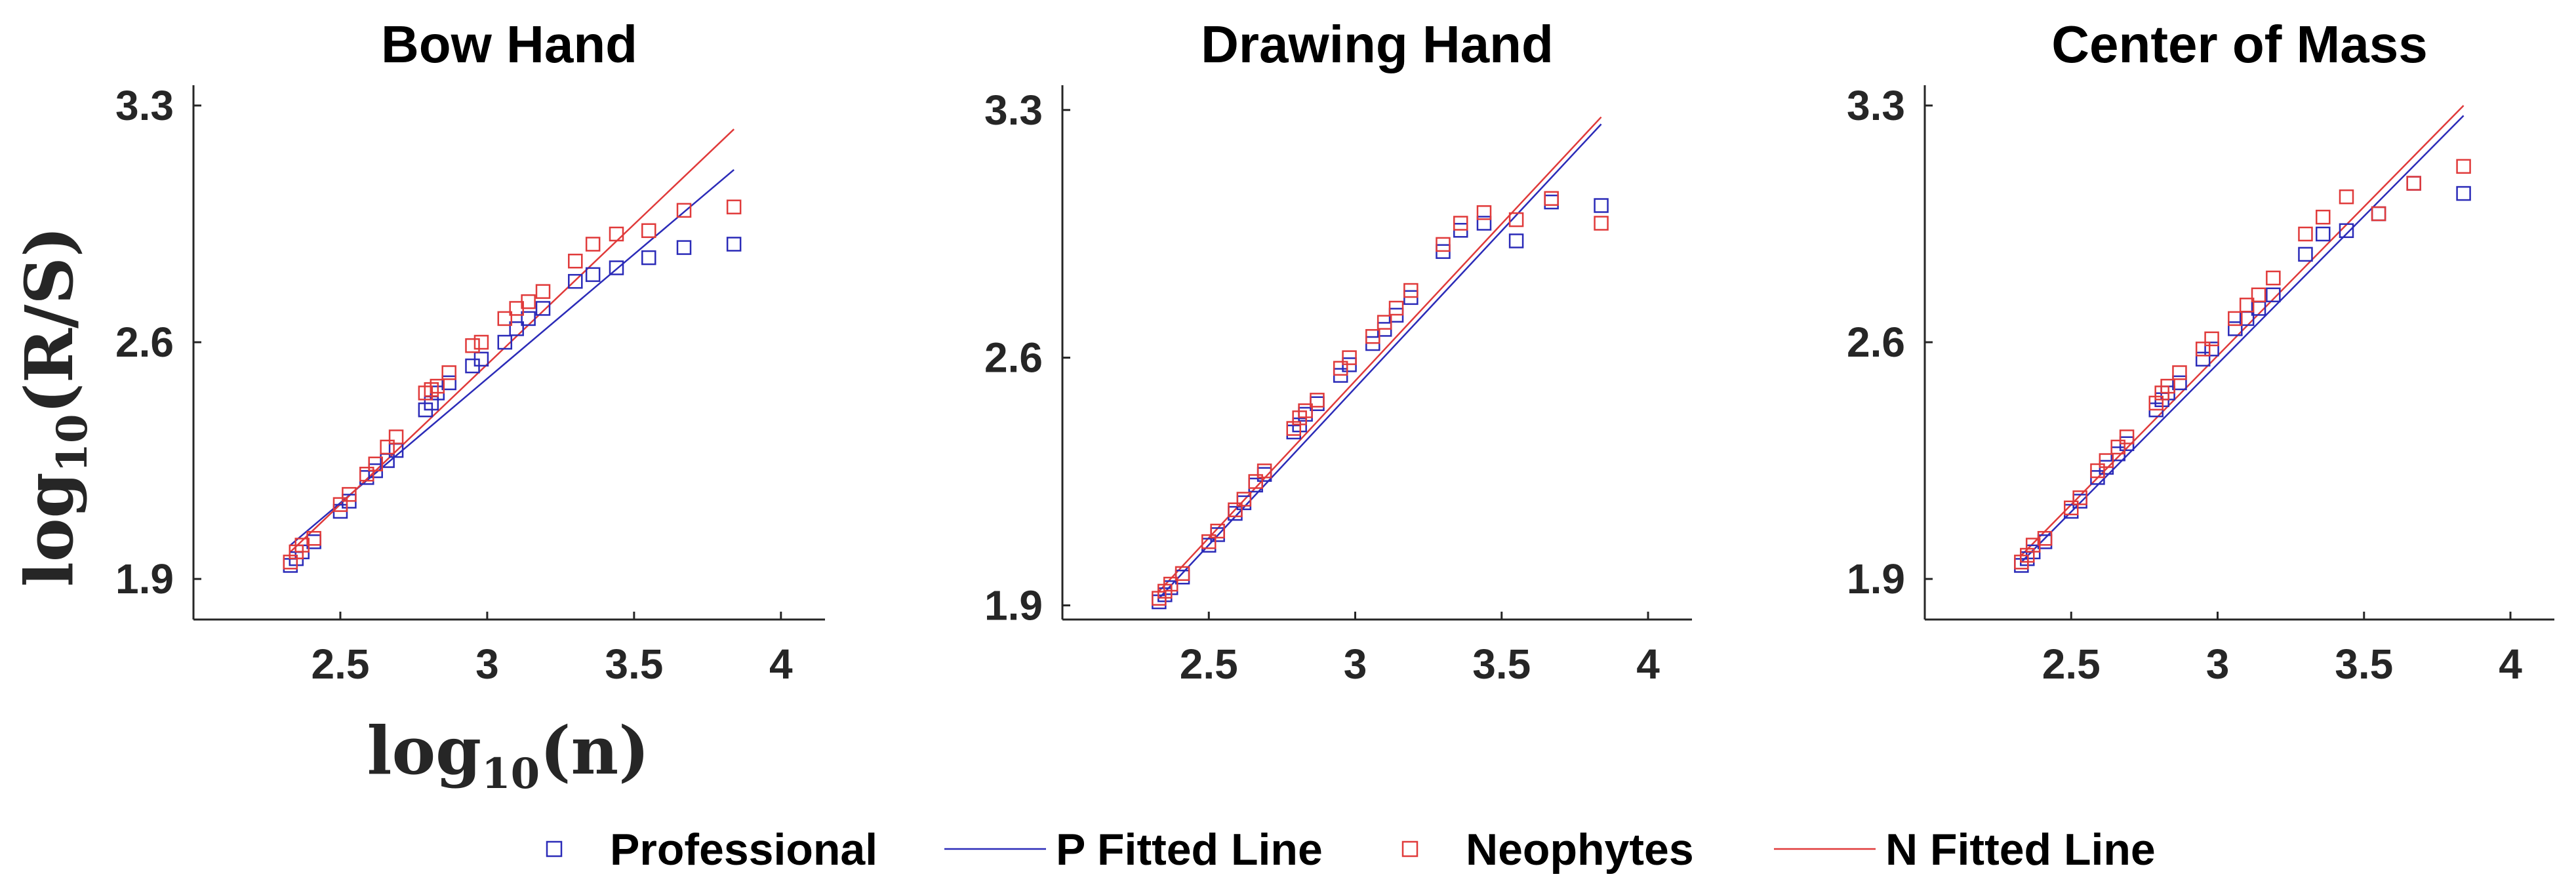 This screenshot has height=887, width=2576. I want to click on legend-item: Neophytes, so click(1547, 850).